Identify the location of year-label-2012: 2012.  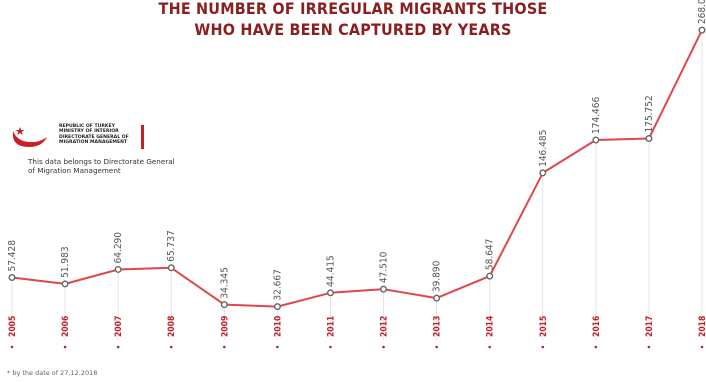
(385, 326).